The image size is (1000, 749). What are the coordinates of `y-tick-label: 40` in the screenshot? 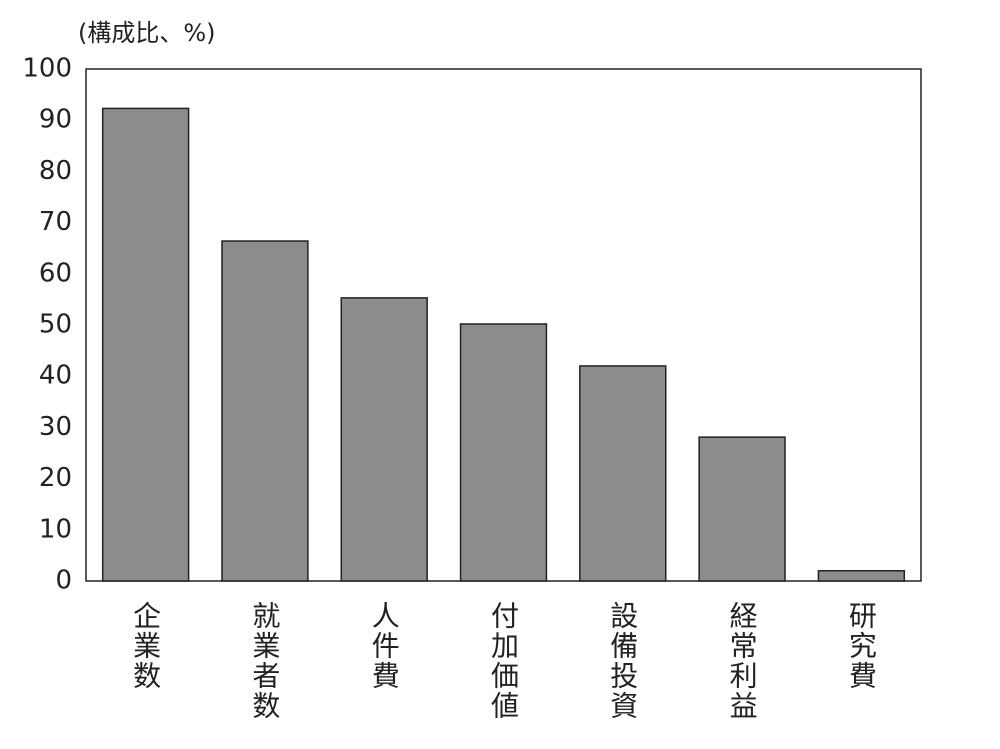 It's located at (55, 376).